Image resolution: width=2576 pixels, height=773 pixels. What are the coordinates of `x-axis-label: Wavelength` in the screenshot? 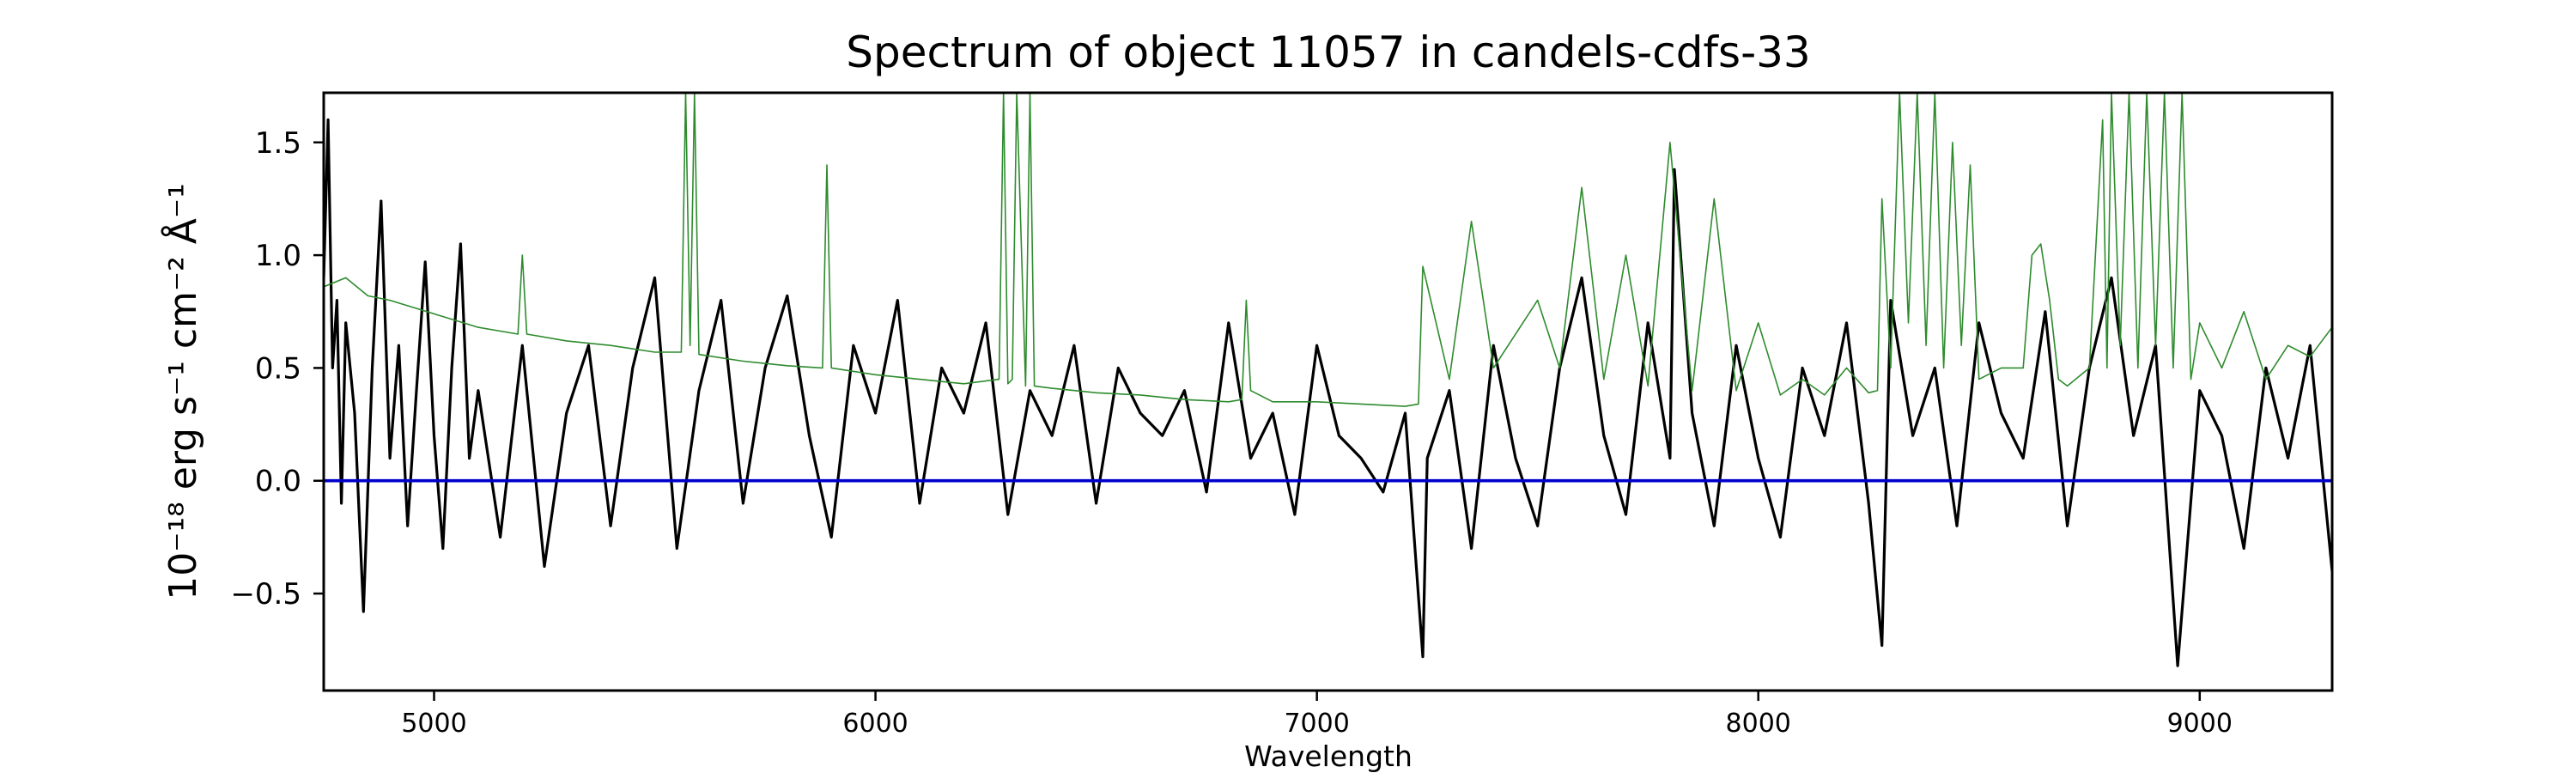 It's located at (1328, 756).